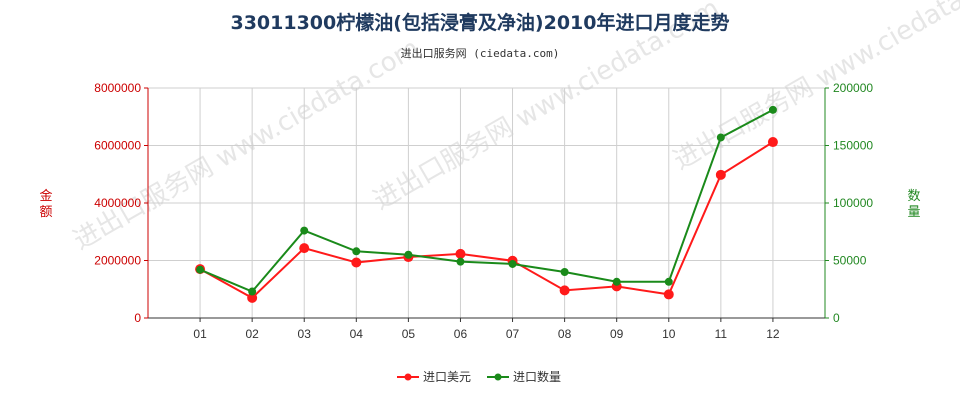 The height and width of the screenshot is (400, 960). I want to click on legend-label: 进口数量, so click(537, 376).